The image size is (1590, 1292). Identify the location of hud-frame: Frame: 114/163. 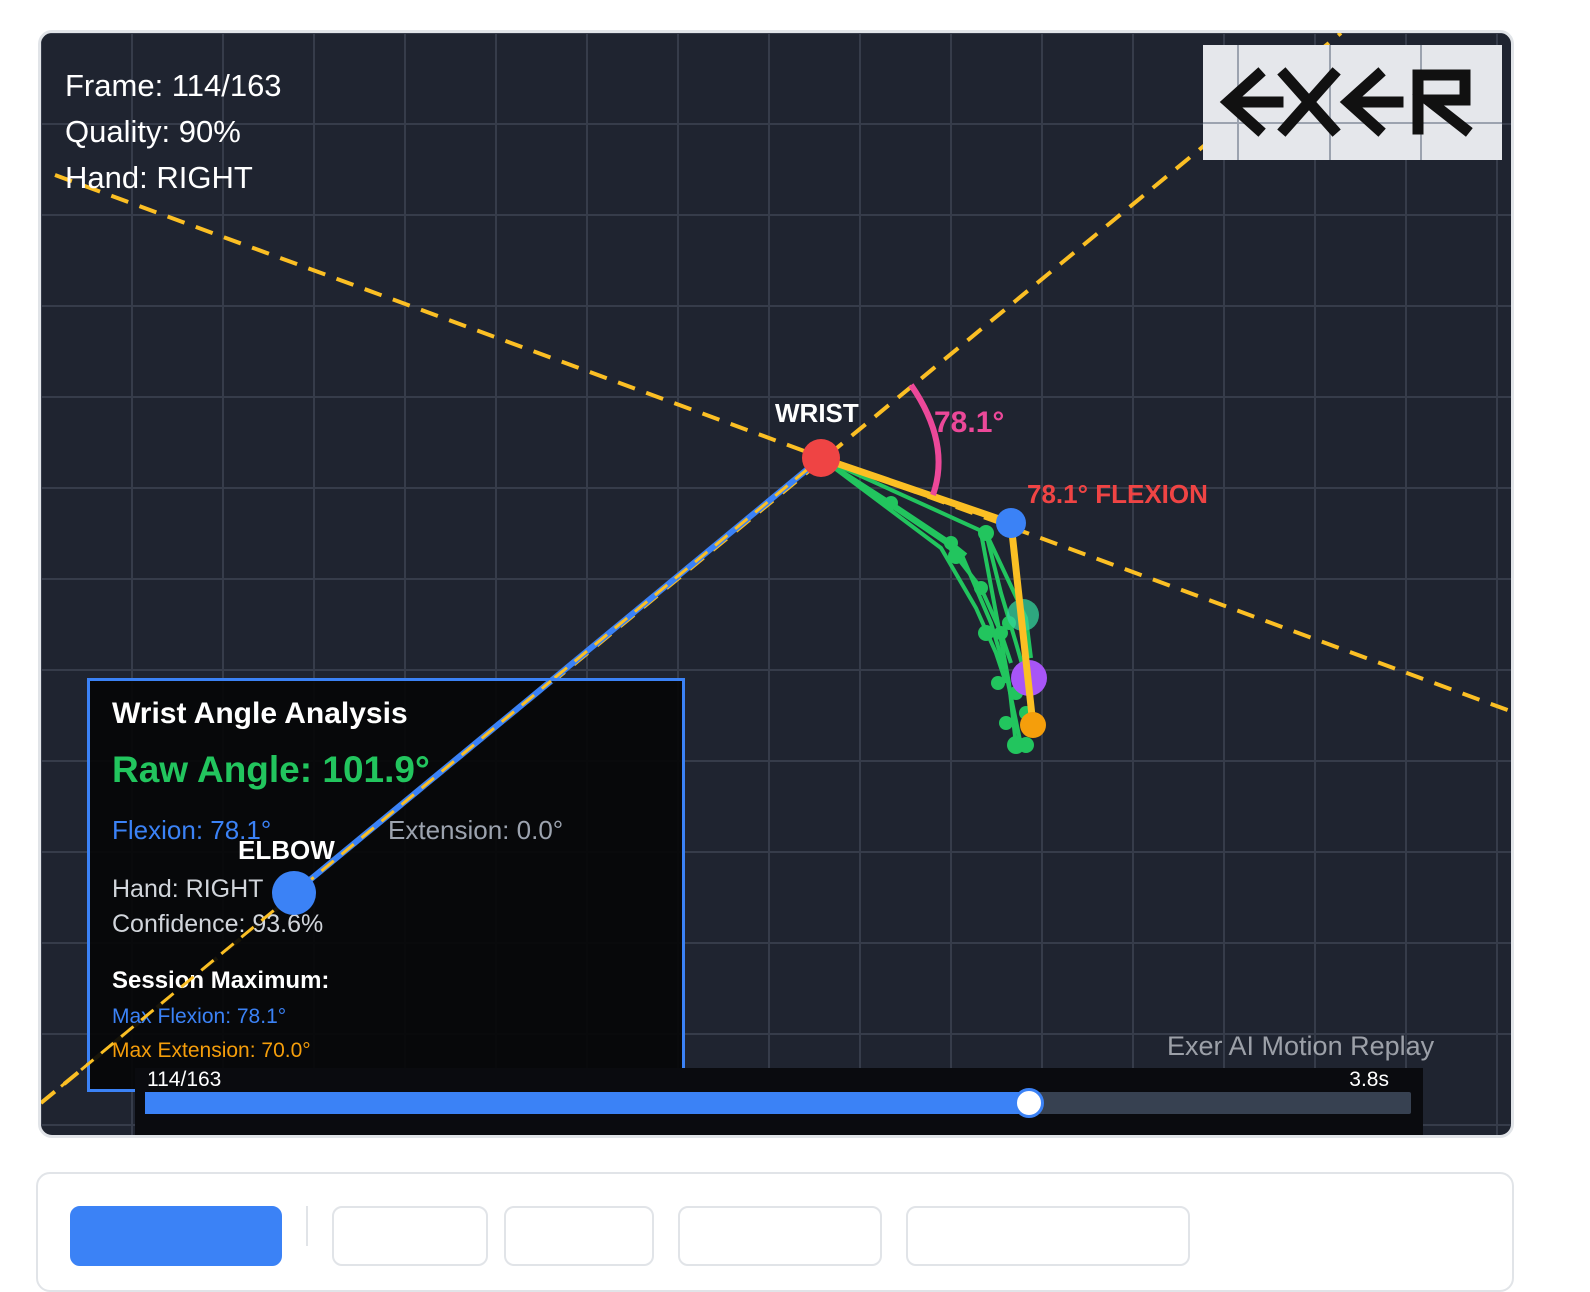
(173, 85).